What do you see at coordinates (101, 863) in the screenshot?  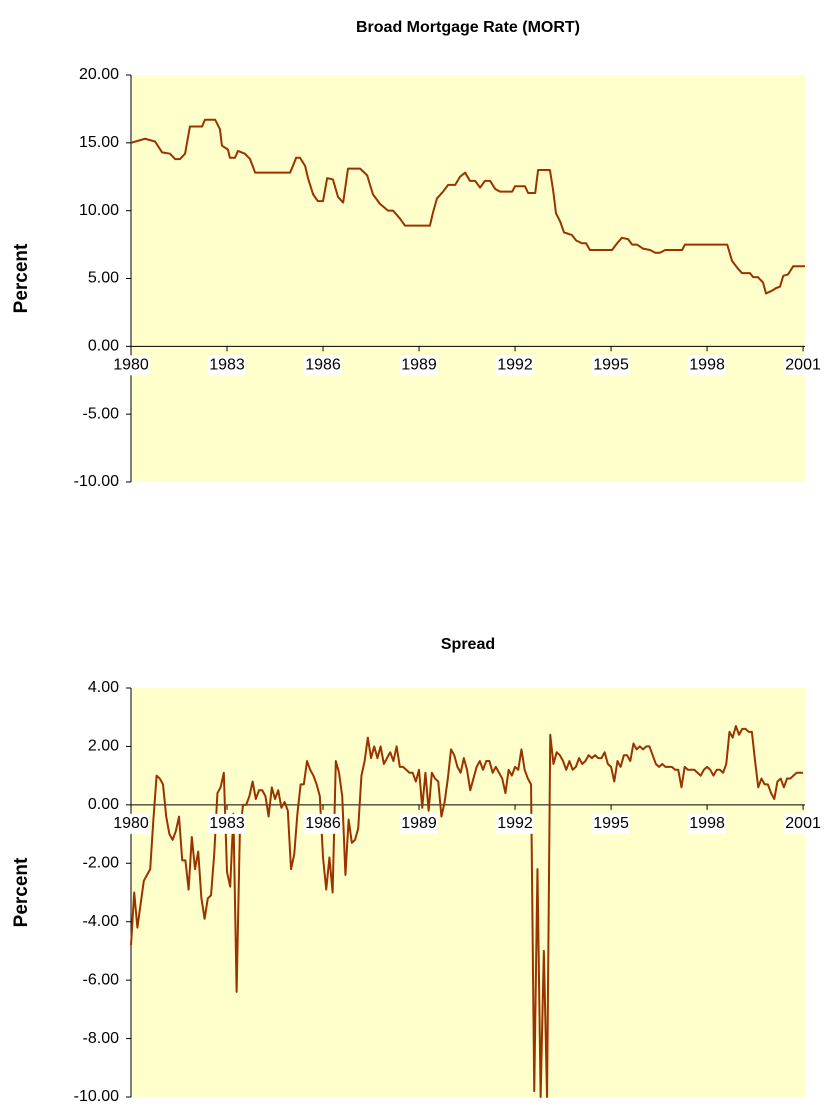 I see `y-tick-label: -2.00` at bounding box center [101, 863].